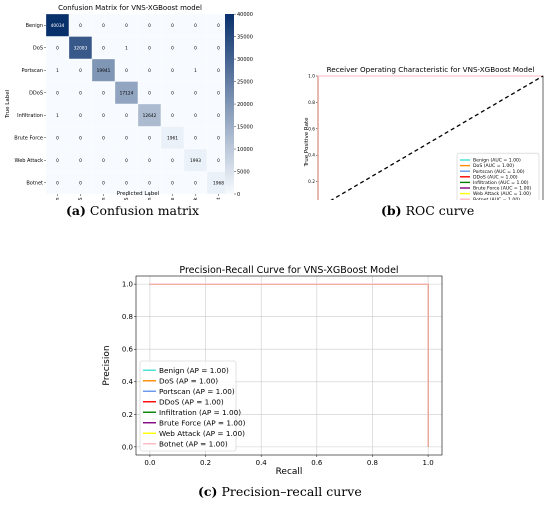 This screenshot has width=550, height=505. I want to click on legend-entry: Web Attack (AUC = 1.00), so click(502, 194).